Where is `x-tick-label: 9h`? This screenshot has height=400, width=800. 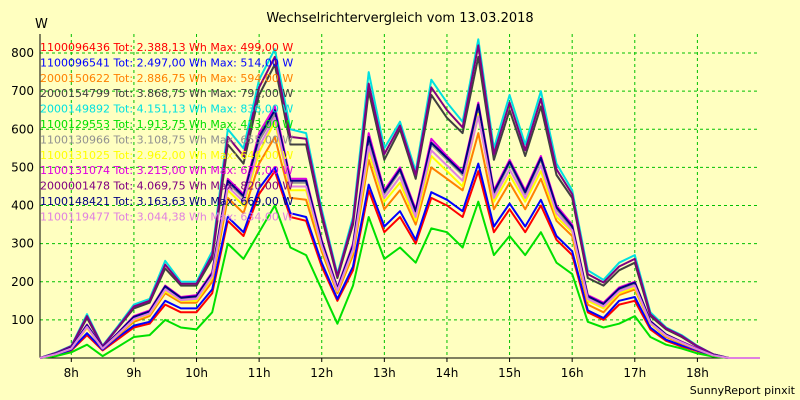
x-tick-label: 9h is located at coordinates (133, 373).